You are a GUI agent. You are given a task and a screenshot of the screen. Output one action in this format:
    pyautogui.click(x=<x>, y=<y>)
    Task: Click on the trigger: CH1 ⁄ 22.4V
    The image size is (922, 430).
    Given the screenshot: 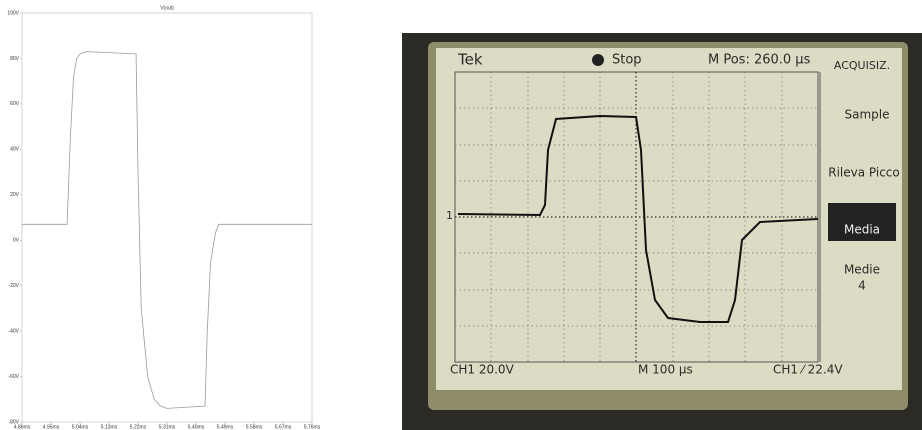 What is the action you would take?
    pyautogui.click(x=808, y=370)
    